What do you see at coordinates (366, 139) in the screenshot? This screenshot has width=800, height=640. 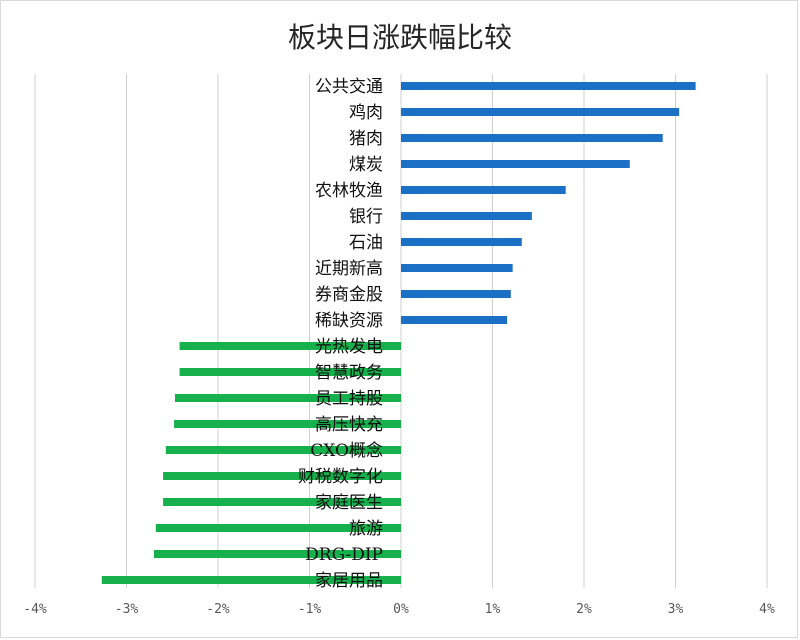 I see `category-label: 猪肉` at bounding box center [366, 139].